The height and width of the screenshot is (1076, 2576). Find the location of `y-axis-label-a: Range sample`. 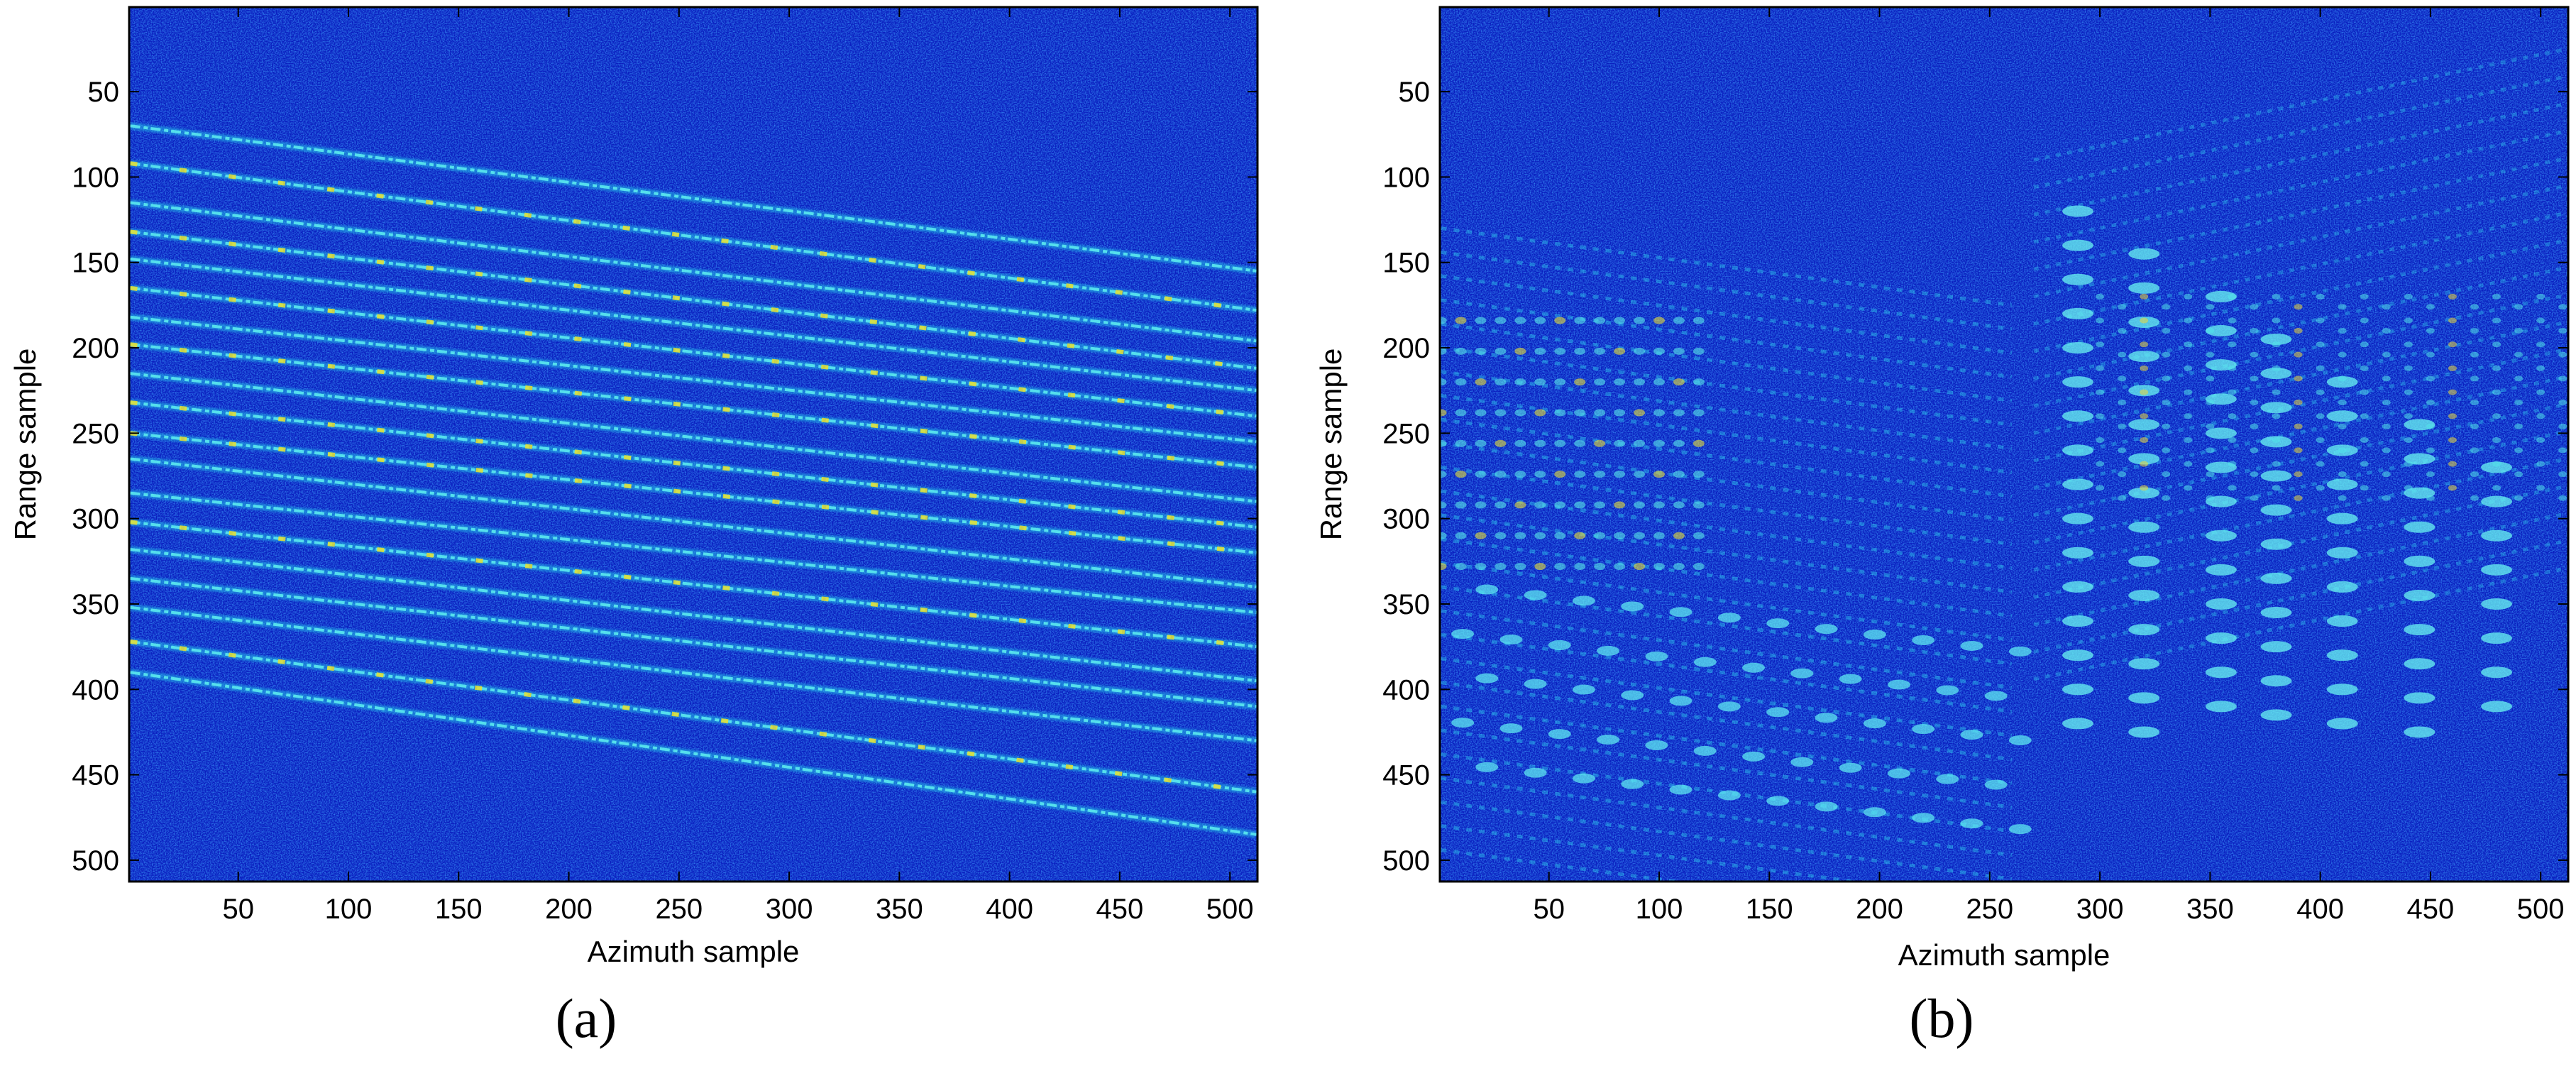

y-axis-label-a: Range sample is located at coordinates (25, 444).